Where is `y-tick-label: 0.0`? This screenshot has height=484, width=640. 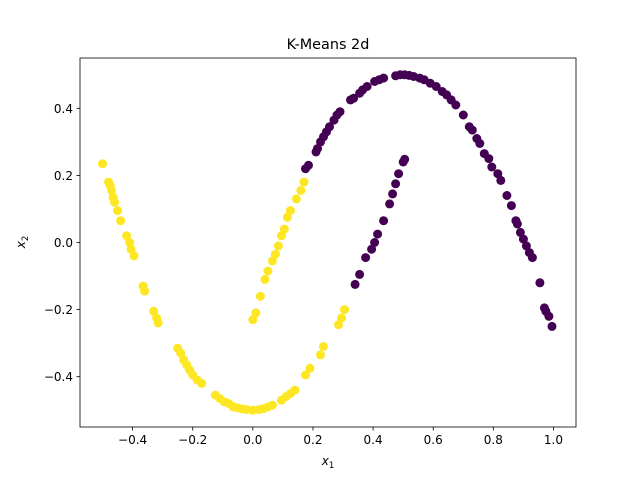 y-tick-label: 0.0 is located at coordinates (63, 243).